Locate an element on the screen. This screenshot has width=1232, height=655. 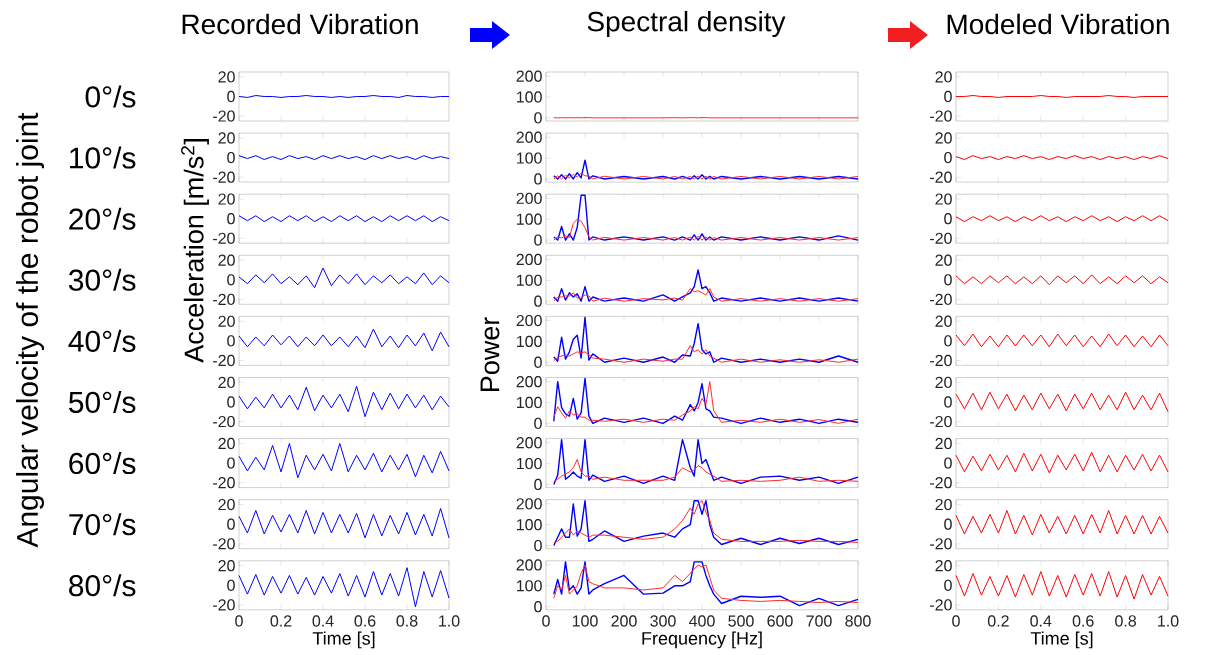
x-tick-label: 200 is located at coordinates (624, 621).